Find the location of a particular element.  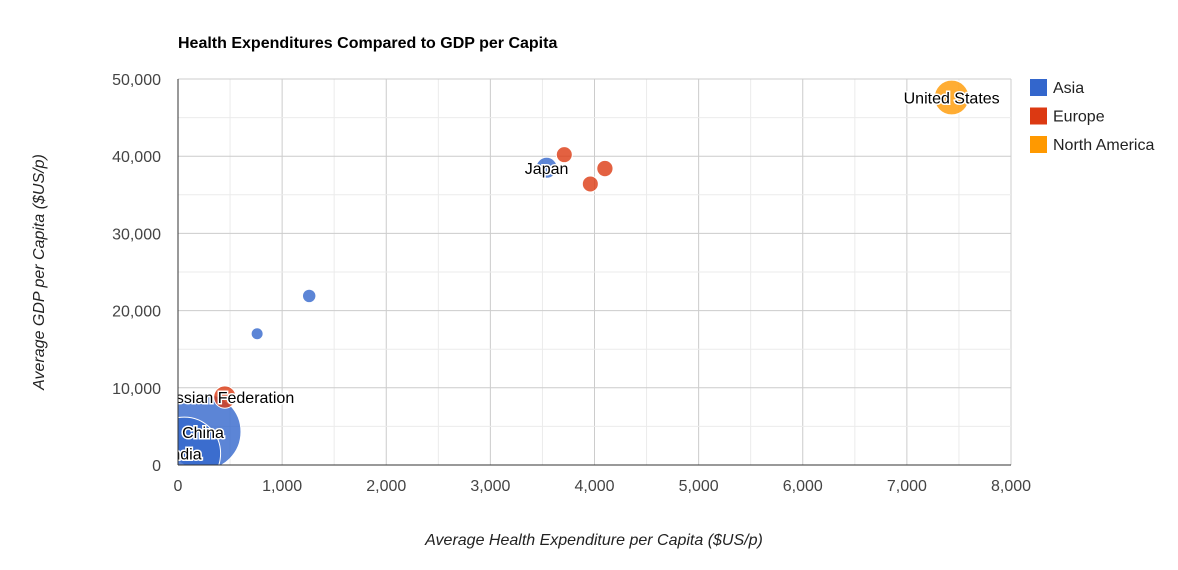

x-tick-label: 3,000 is located at coordinates (490, 486).